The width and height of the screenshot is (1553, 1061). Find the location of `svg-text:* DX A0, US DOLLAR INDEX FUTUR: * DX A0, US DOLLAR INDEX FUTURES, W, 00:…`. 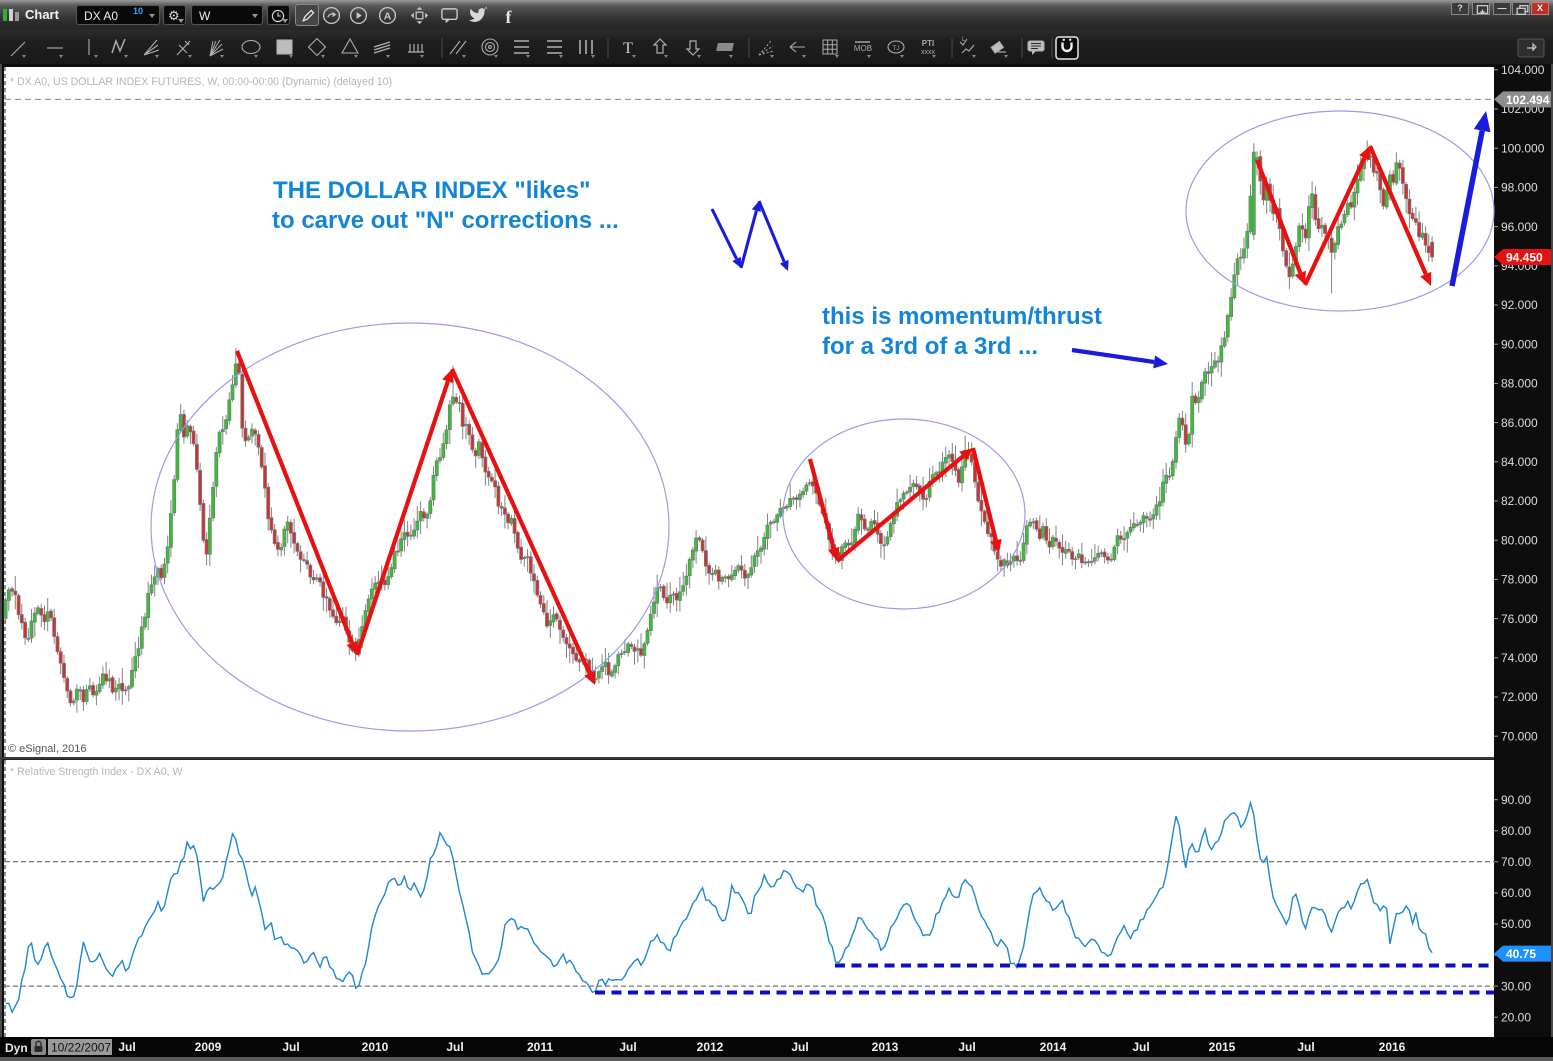

svg-text:* DX A0, US DOLLAR INDEX FUTUR: * DX A0, US DOLLAR INDEX FUTURES, W, 00:… is located at coordinates (201, 82).